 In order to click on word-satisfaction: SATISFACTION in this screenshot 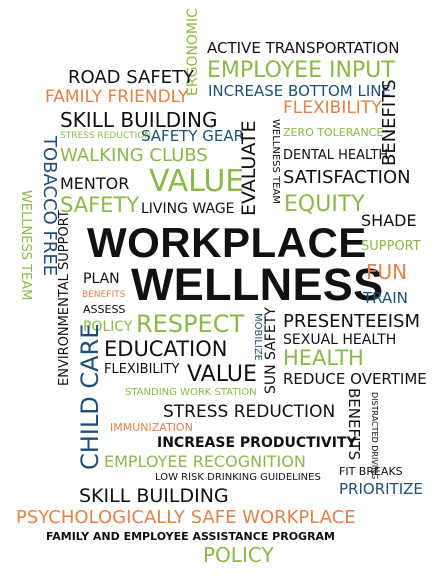, I will do `click(347, 177)`.